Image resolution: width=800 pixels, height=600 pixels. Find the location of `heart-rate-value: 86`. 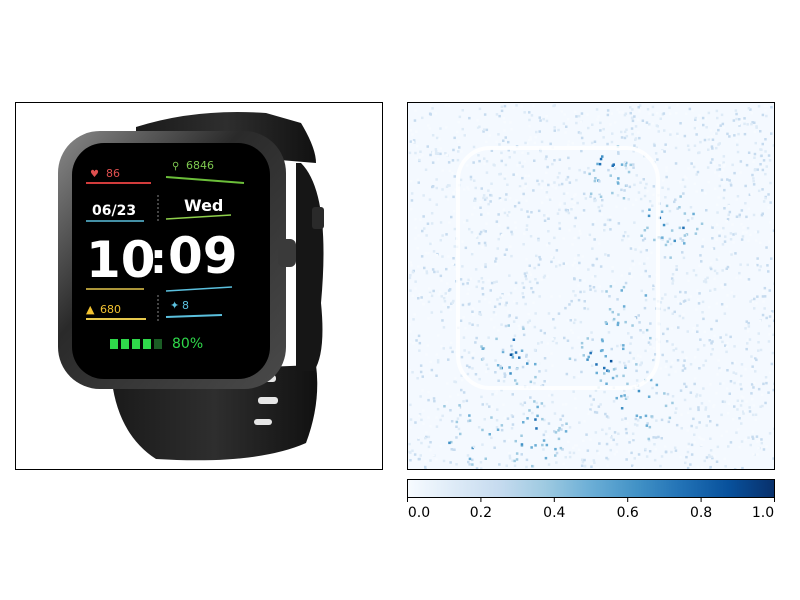

heart-rate-value: 86 is located at coordinates (113, 173).